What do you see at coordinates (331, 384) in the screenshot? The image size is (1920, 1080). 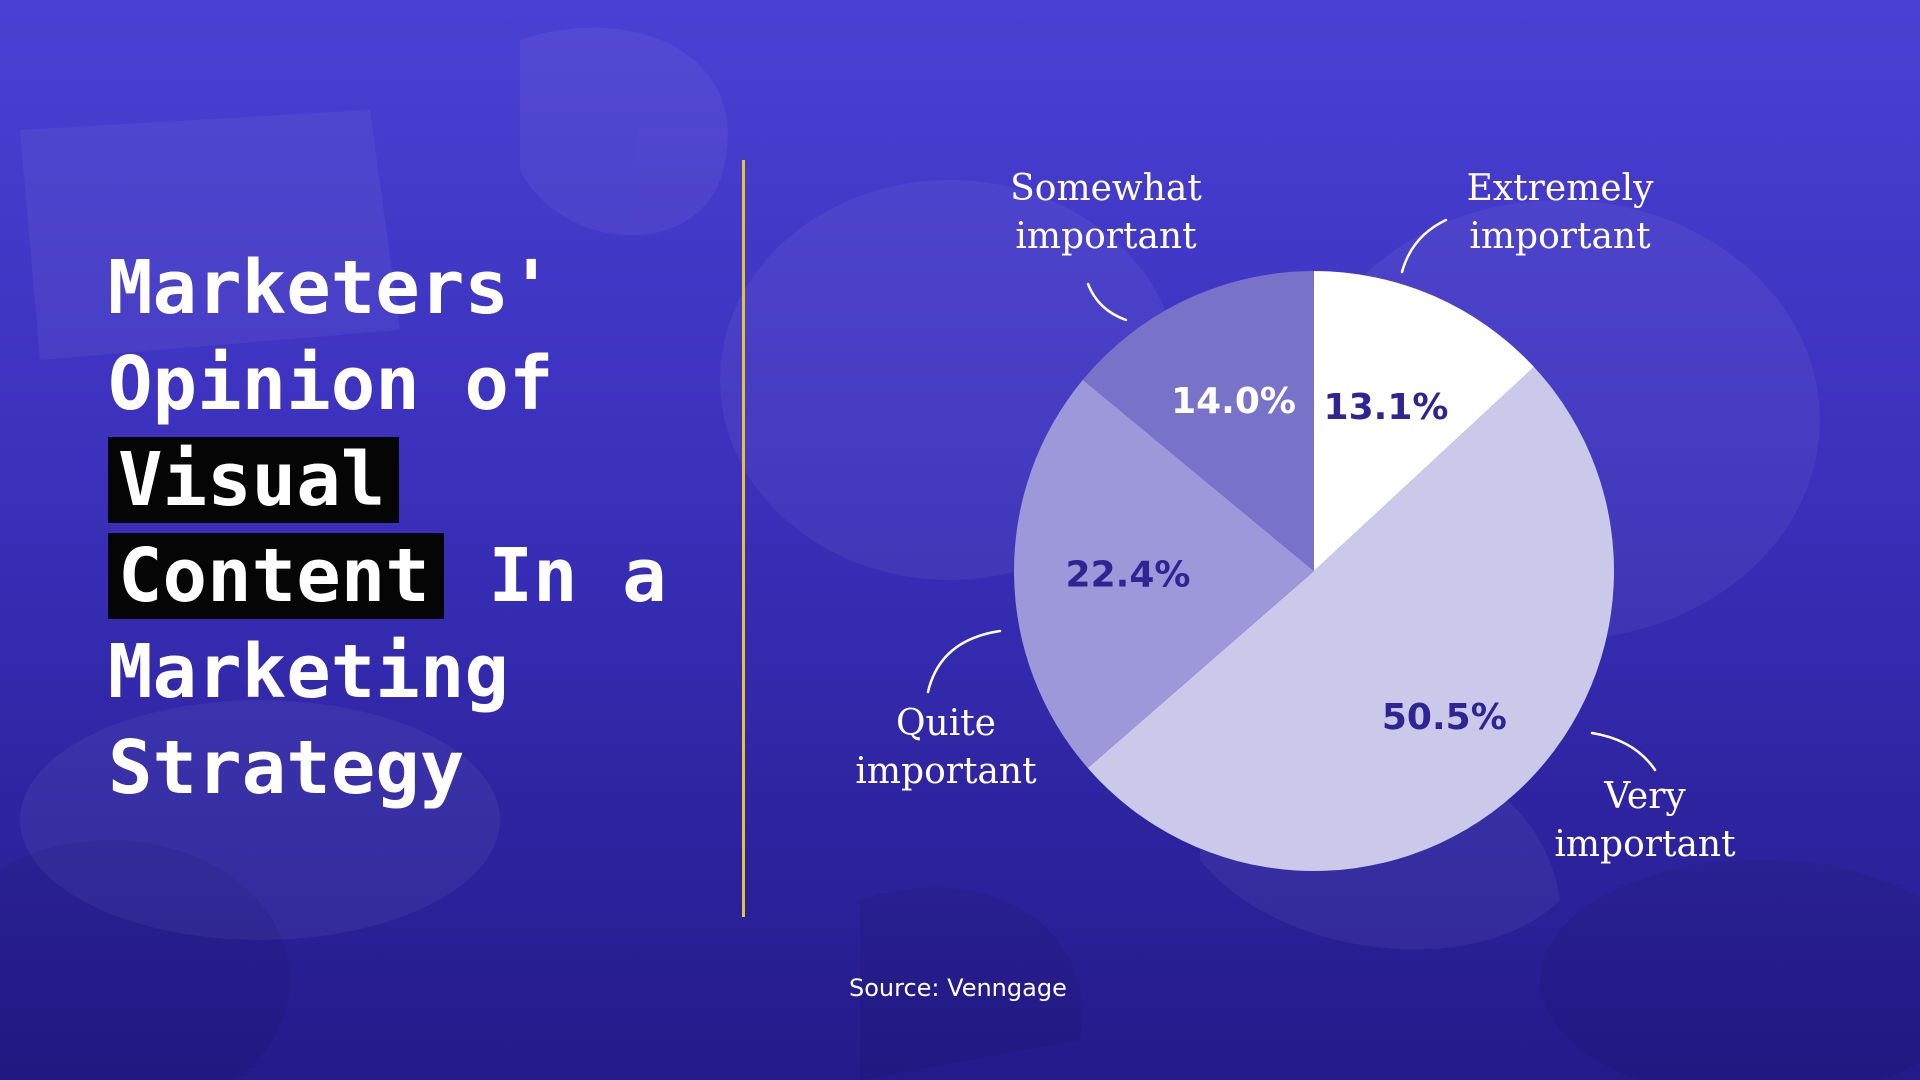 I see `title-line-2: Opinion of` at bounding box center [331, 384].